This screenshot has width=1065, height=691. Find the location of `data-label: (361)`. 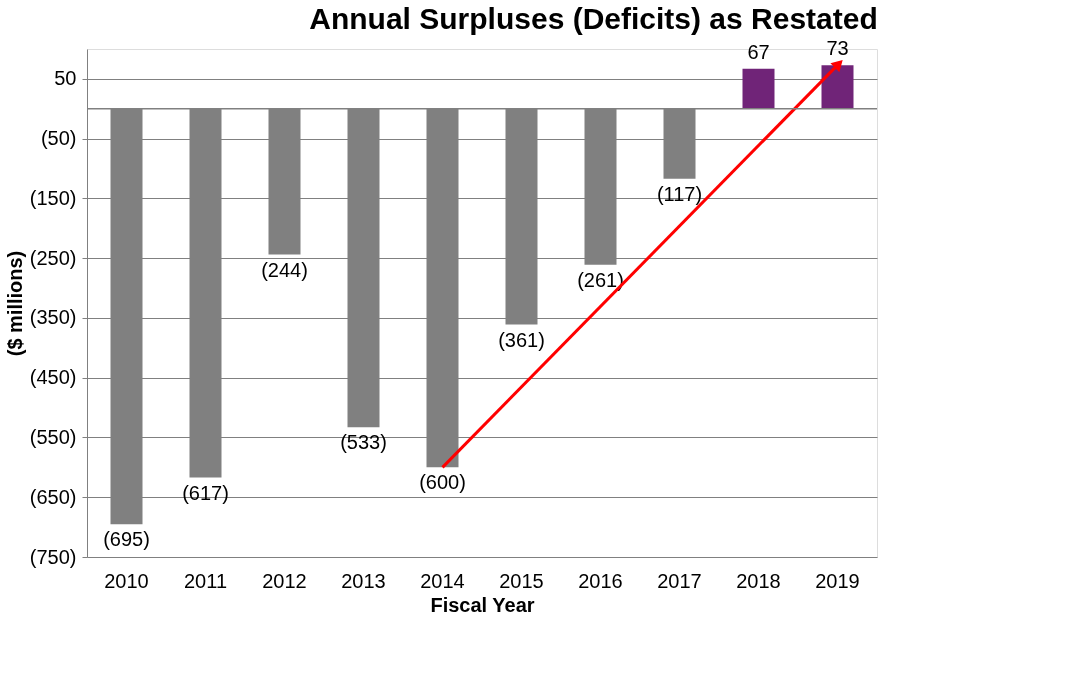

data-label: (361) is located at coordinates (521, 339).